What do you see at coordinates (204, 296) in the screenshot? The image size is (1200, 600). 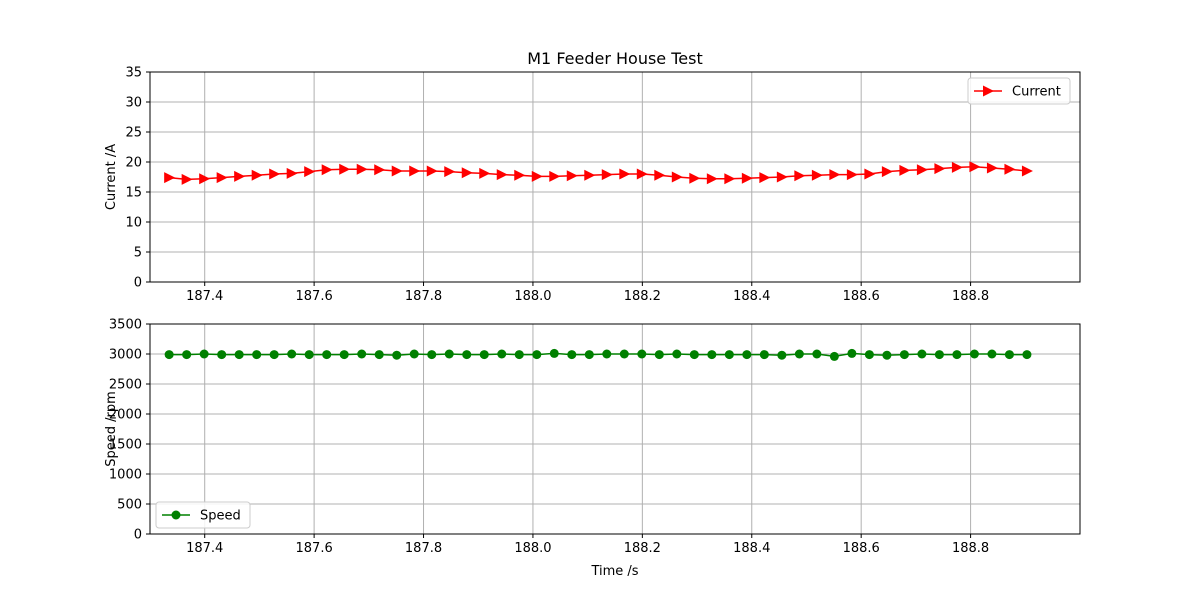 I see `x-tick-label: 187.4` at bounding box center [204, 296].